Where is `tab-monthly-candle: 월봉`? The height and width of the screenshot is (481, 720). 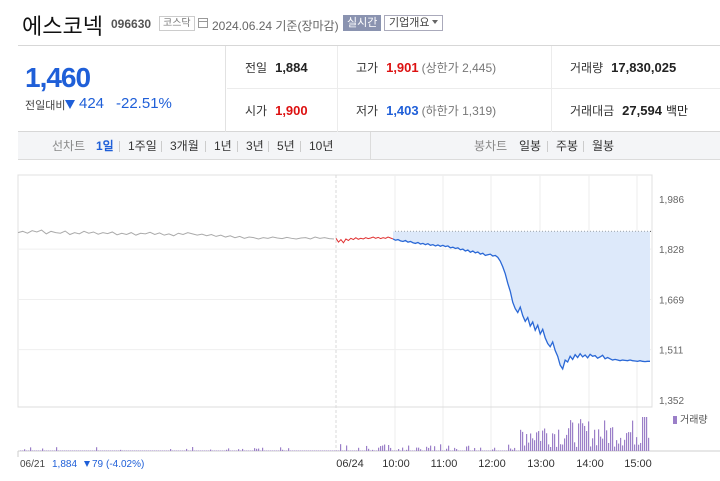 tab-monthly-candle: 월봉 is located at coordinates (603, 146).